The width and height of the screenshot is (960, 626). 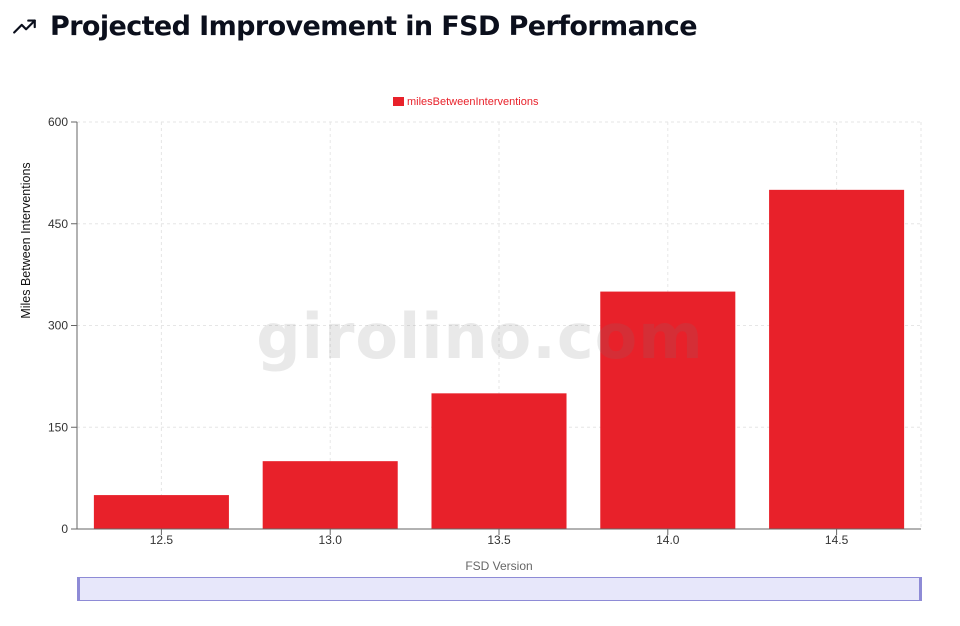 What do you see at coordinates (78, 589) in the screenshot?
I see `brush-handle-left` at bounding box center [78, 589].